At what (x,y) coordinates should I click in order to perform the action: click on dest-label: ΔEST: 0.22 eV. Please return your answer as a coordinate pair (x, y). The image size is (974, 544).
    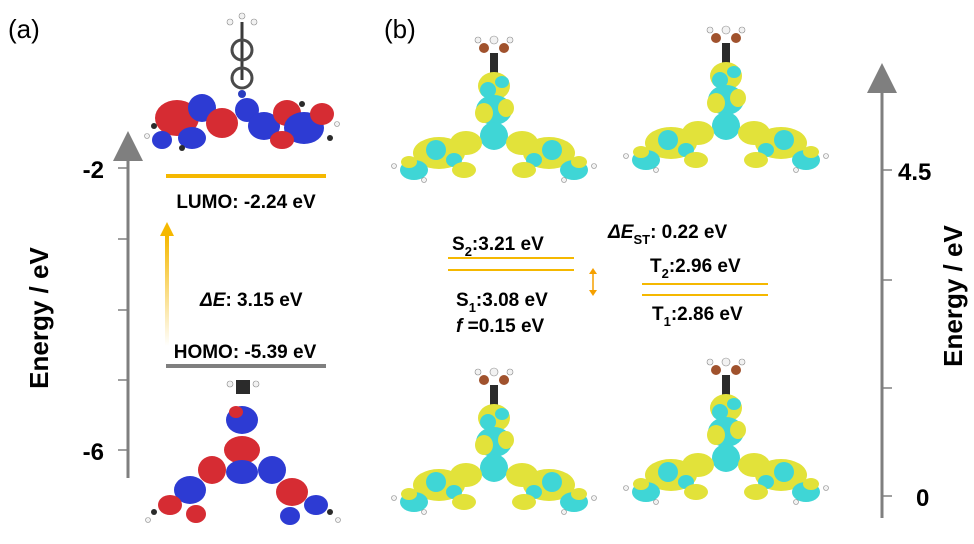
    Looking at the image, I should click on (667, 234).